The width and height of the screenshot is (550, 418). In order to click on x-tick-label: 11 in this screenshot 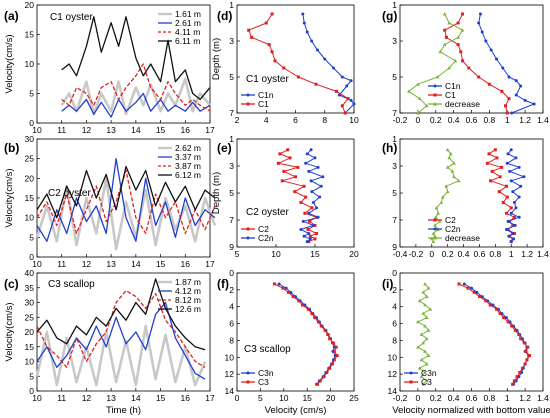, I will do `click(61, 264)`.